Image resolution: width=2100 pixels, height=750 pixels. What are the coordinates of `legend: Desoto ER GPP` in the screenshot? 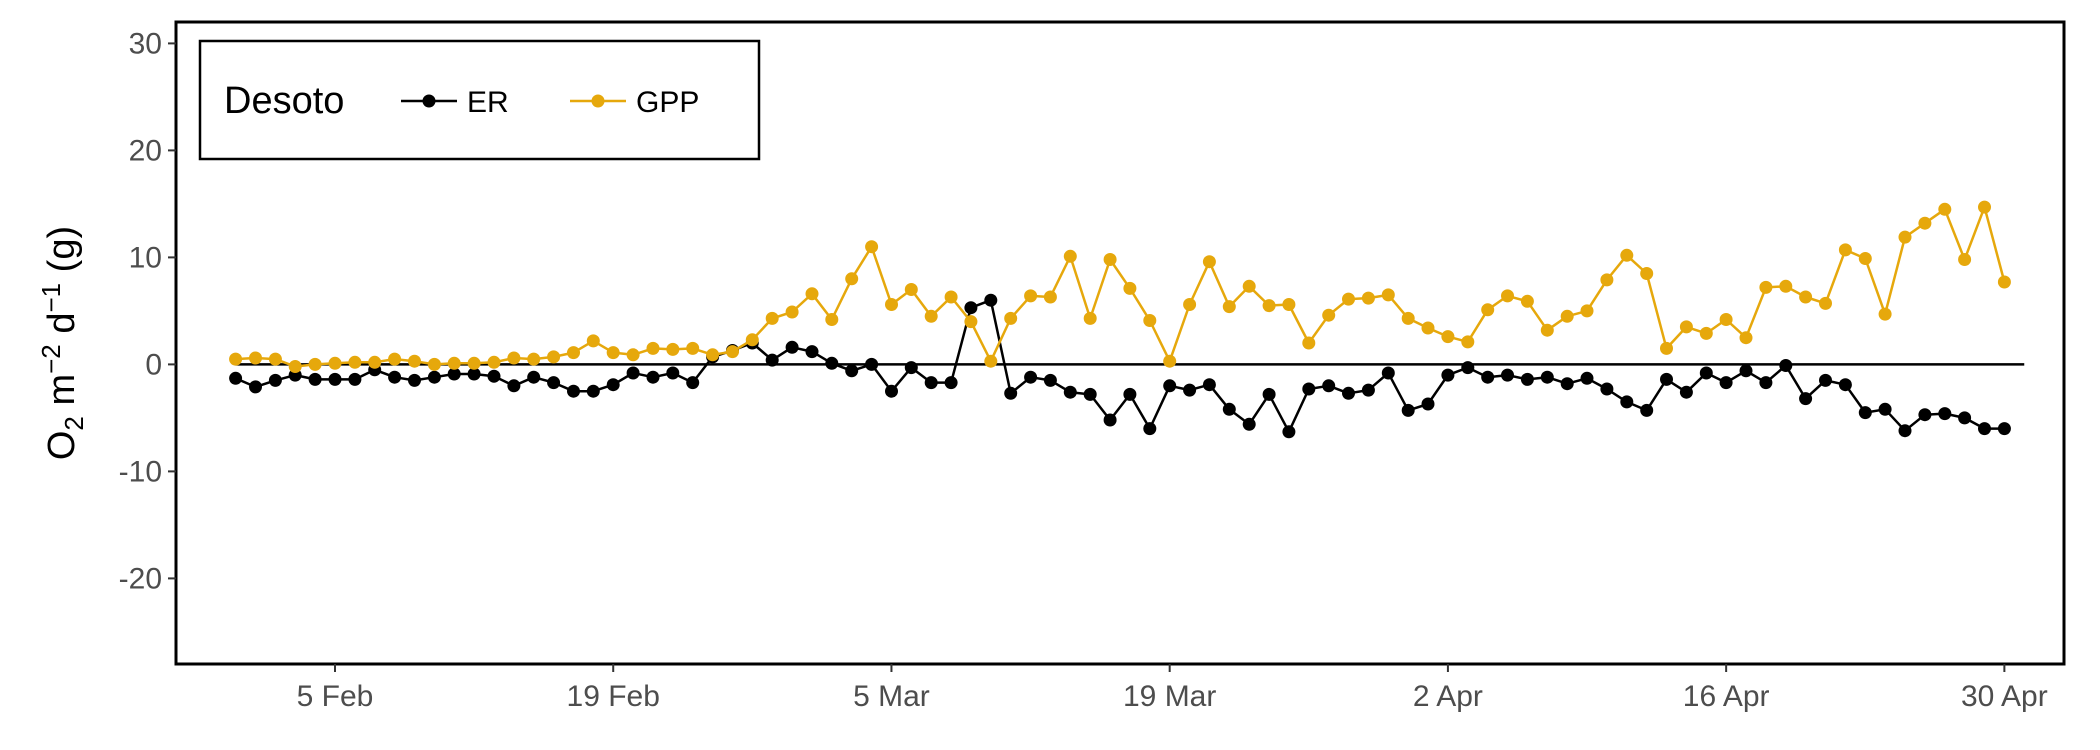 It's located at (479, 100).